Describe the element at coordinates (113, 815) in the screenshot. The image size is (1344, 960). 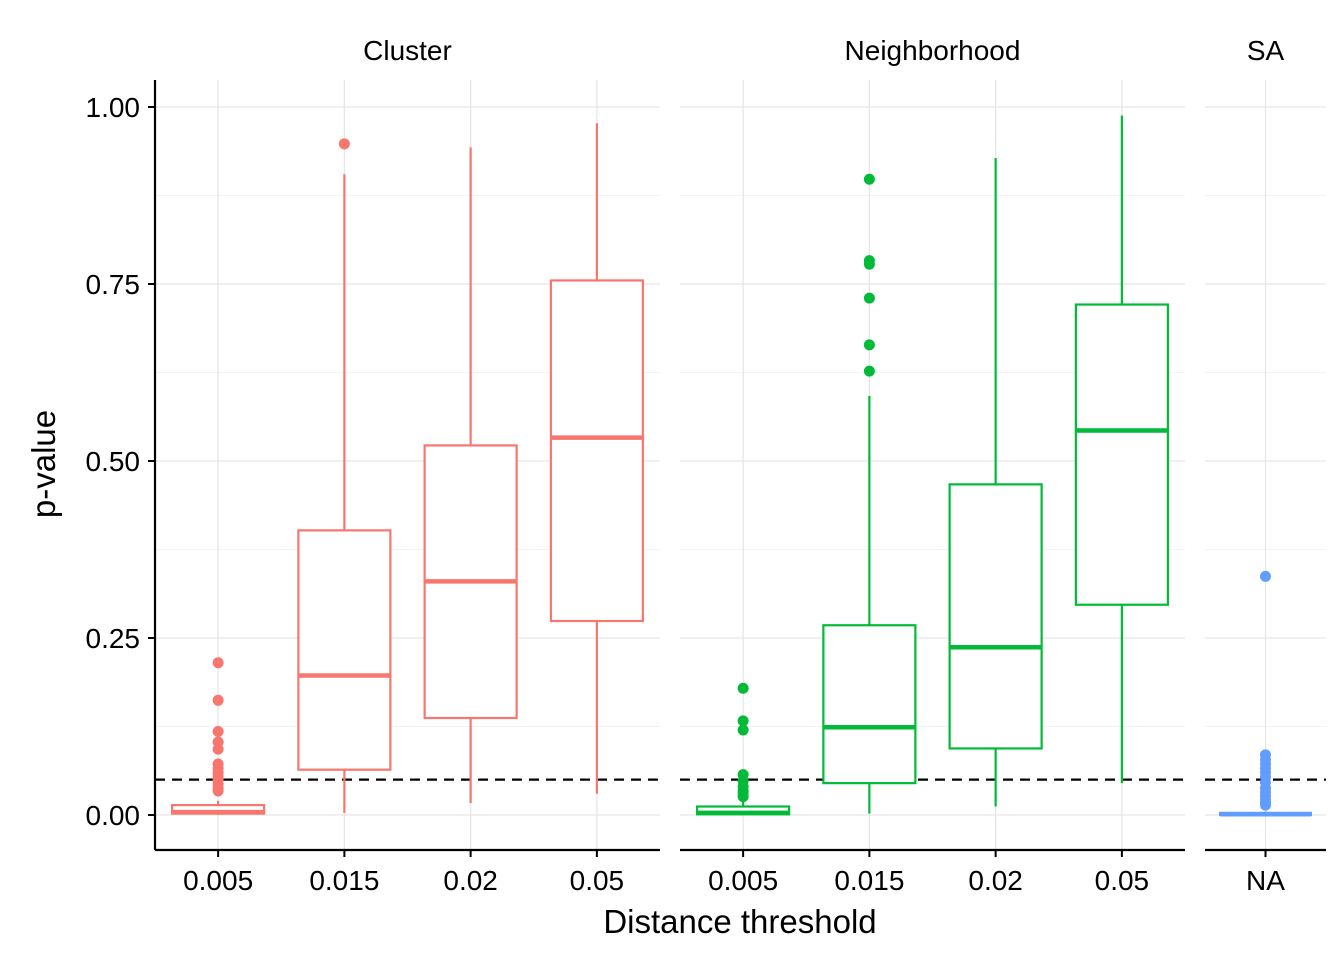
I see `y-tick-label: 0.00` at that location.